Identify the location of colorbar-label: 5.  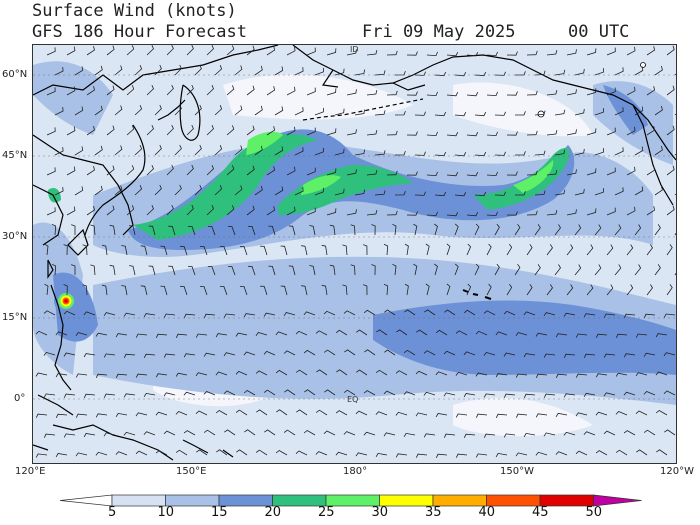
(112, 512).